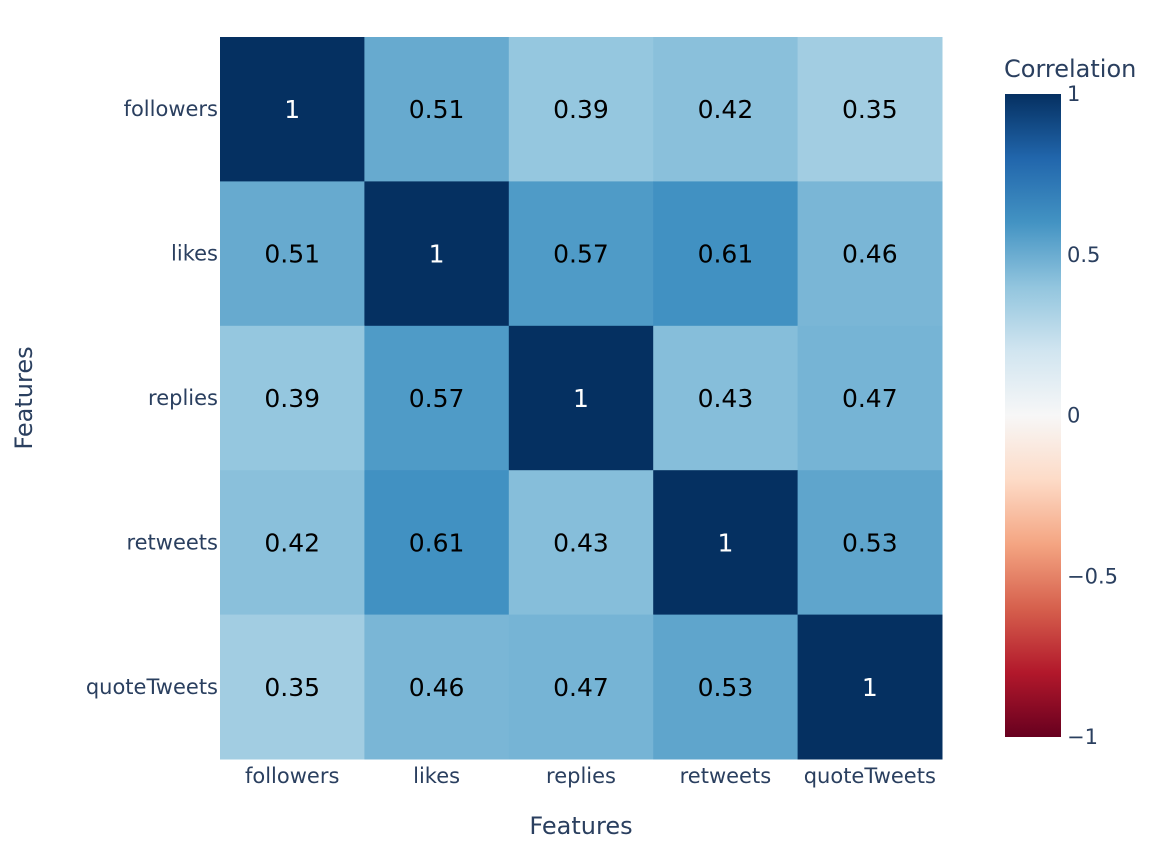  Describe the element at coordinates (870, 776) in the screenshot. I see `x-tick-label: quoteTweets` at that location.